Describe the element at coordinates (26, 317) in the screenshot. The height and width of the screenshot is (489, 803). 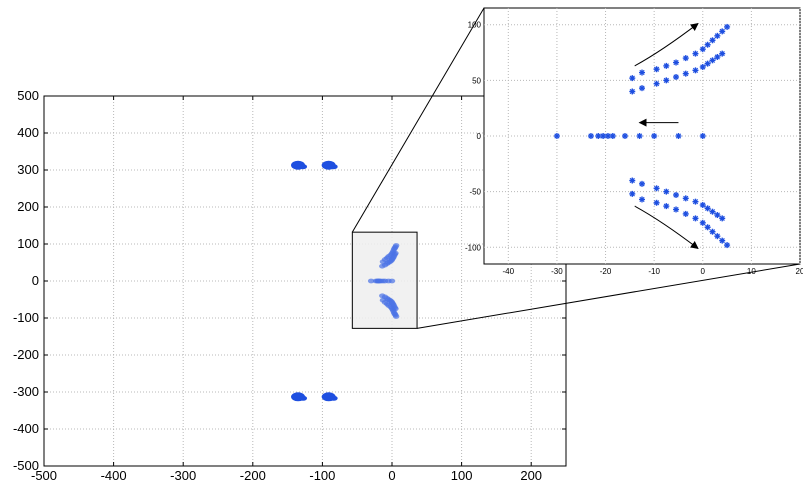
I see `main-y-tick-label: -100` at that location.